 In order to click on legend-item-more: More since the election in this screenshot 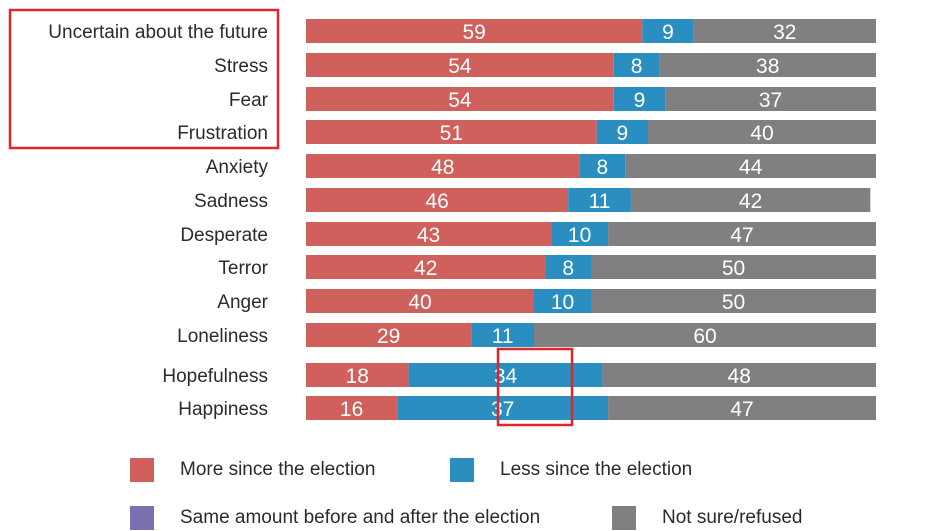, I will do `click(252, 470)`.